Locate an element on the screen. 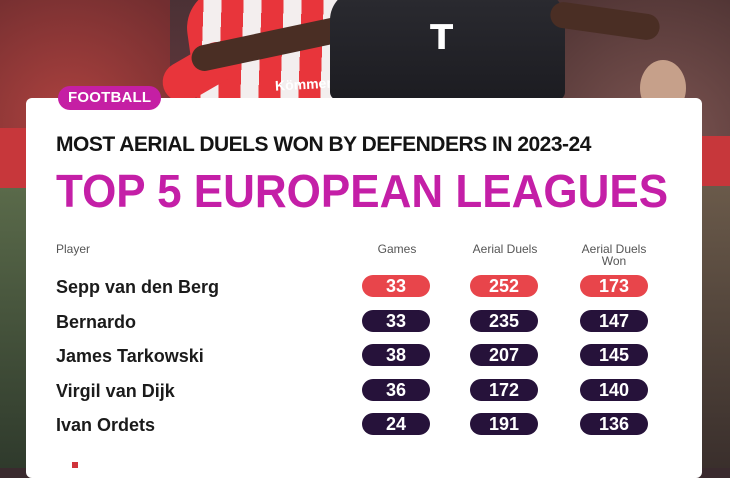 The width and height of the screenshot is (730, 478). player-name: Sepp van den Berg is located at coordinates (138, 287).